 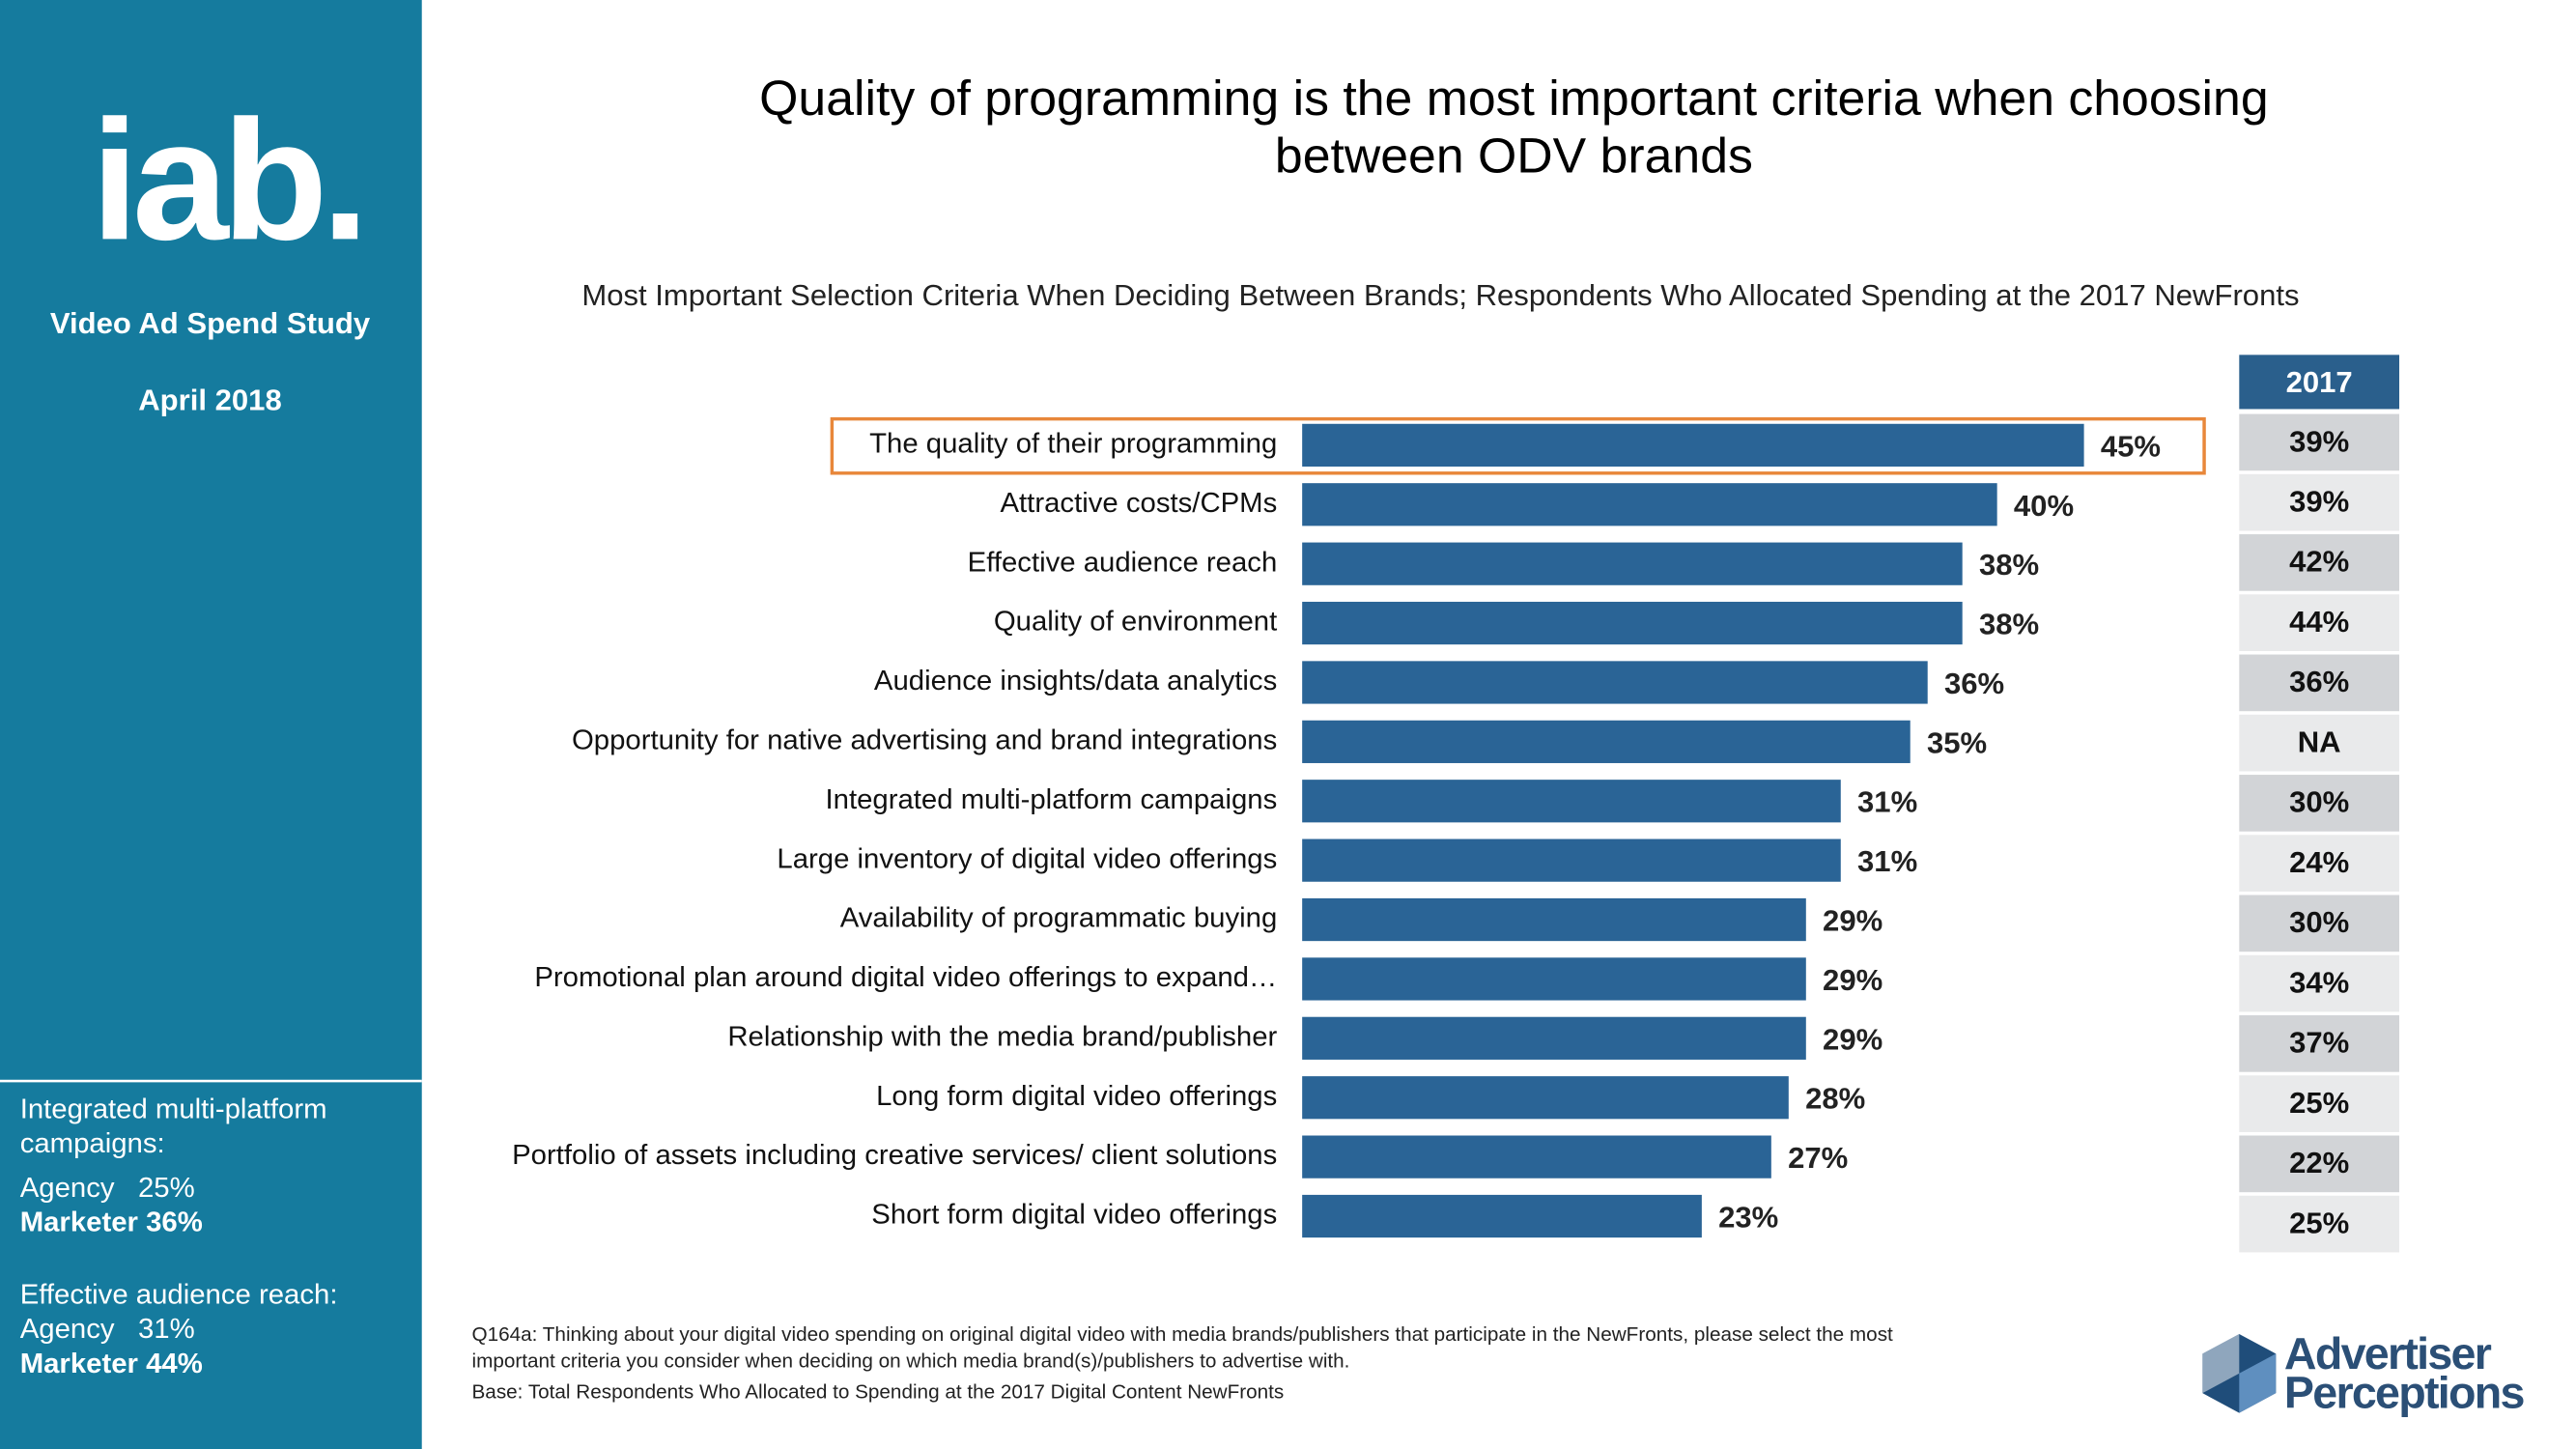 I want to click on brand-name: Perceptions, so click(x=2404, y=1393).